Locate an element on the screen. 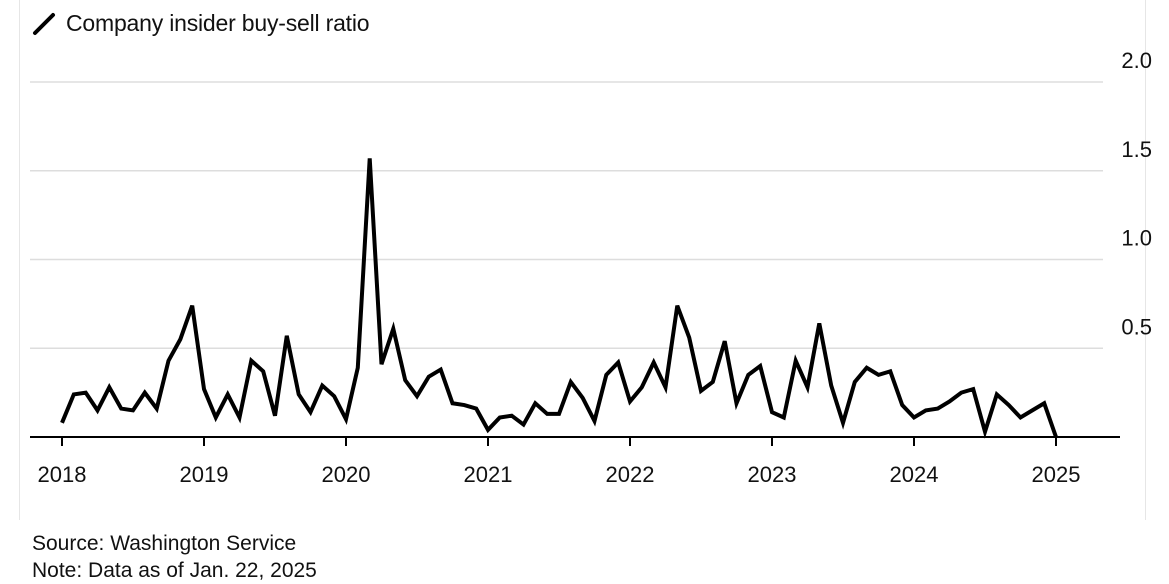 This screenshot has height=584, width=1169. frame-left-border is located at coordinates (19, 260).